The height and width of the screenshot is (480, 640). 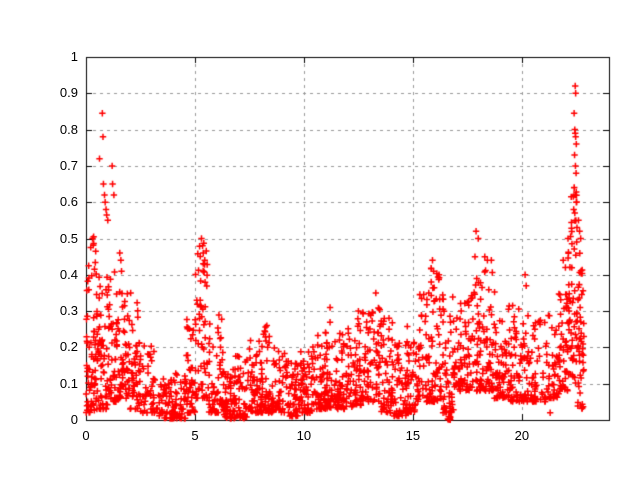 What do you see at coordinates (68, 238) in the screenshot?
I see `y-tick-label: 0.5` at bounding box center [68, 238].